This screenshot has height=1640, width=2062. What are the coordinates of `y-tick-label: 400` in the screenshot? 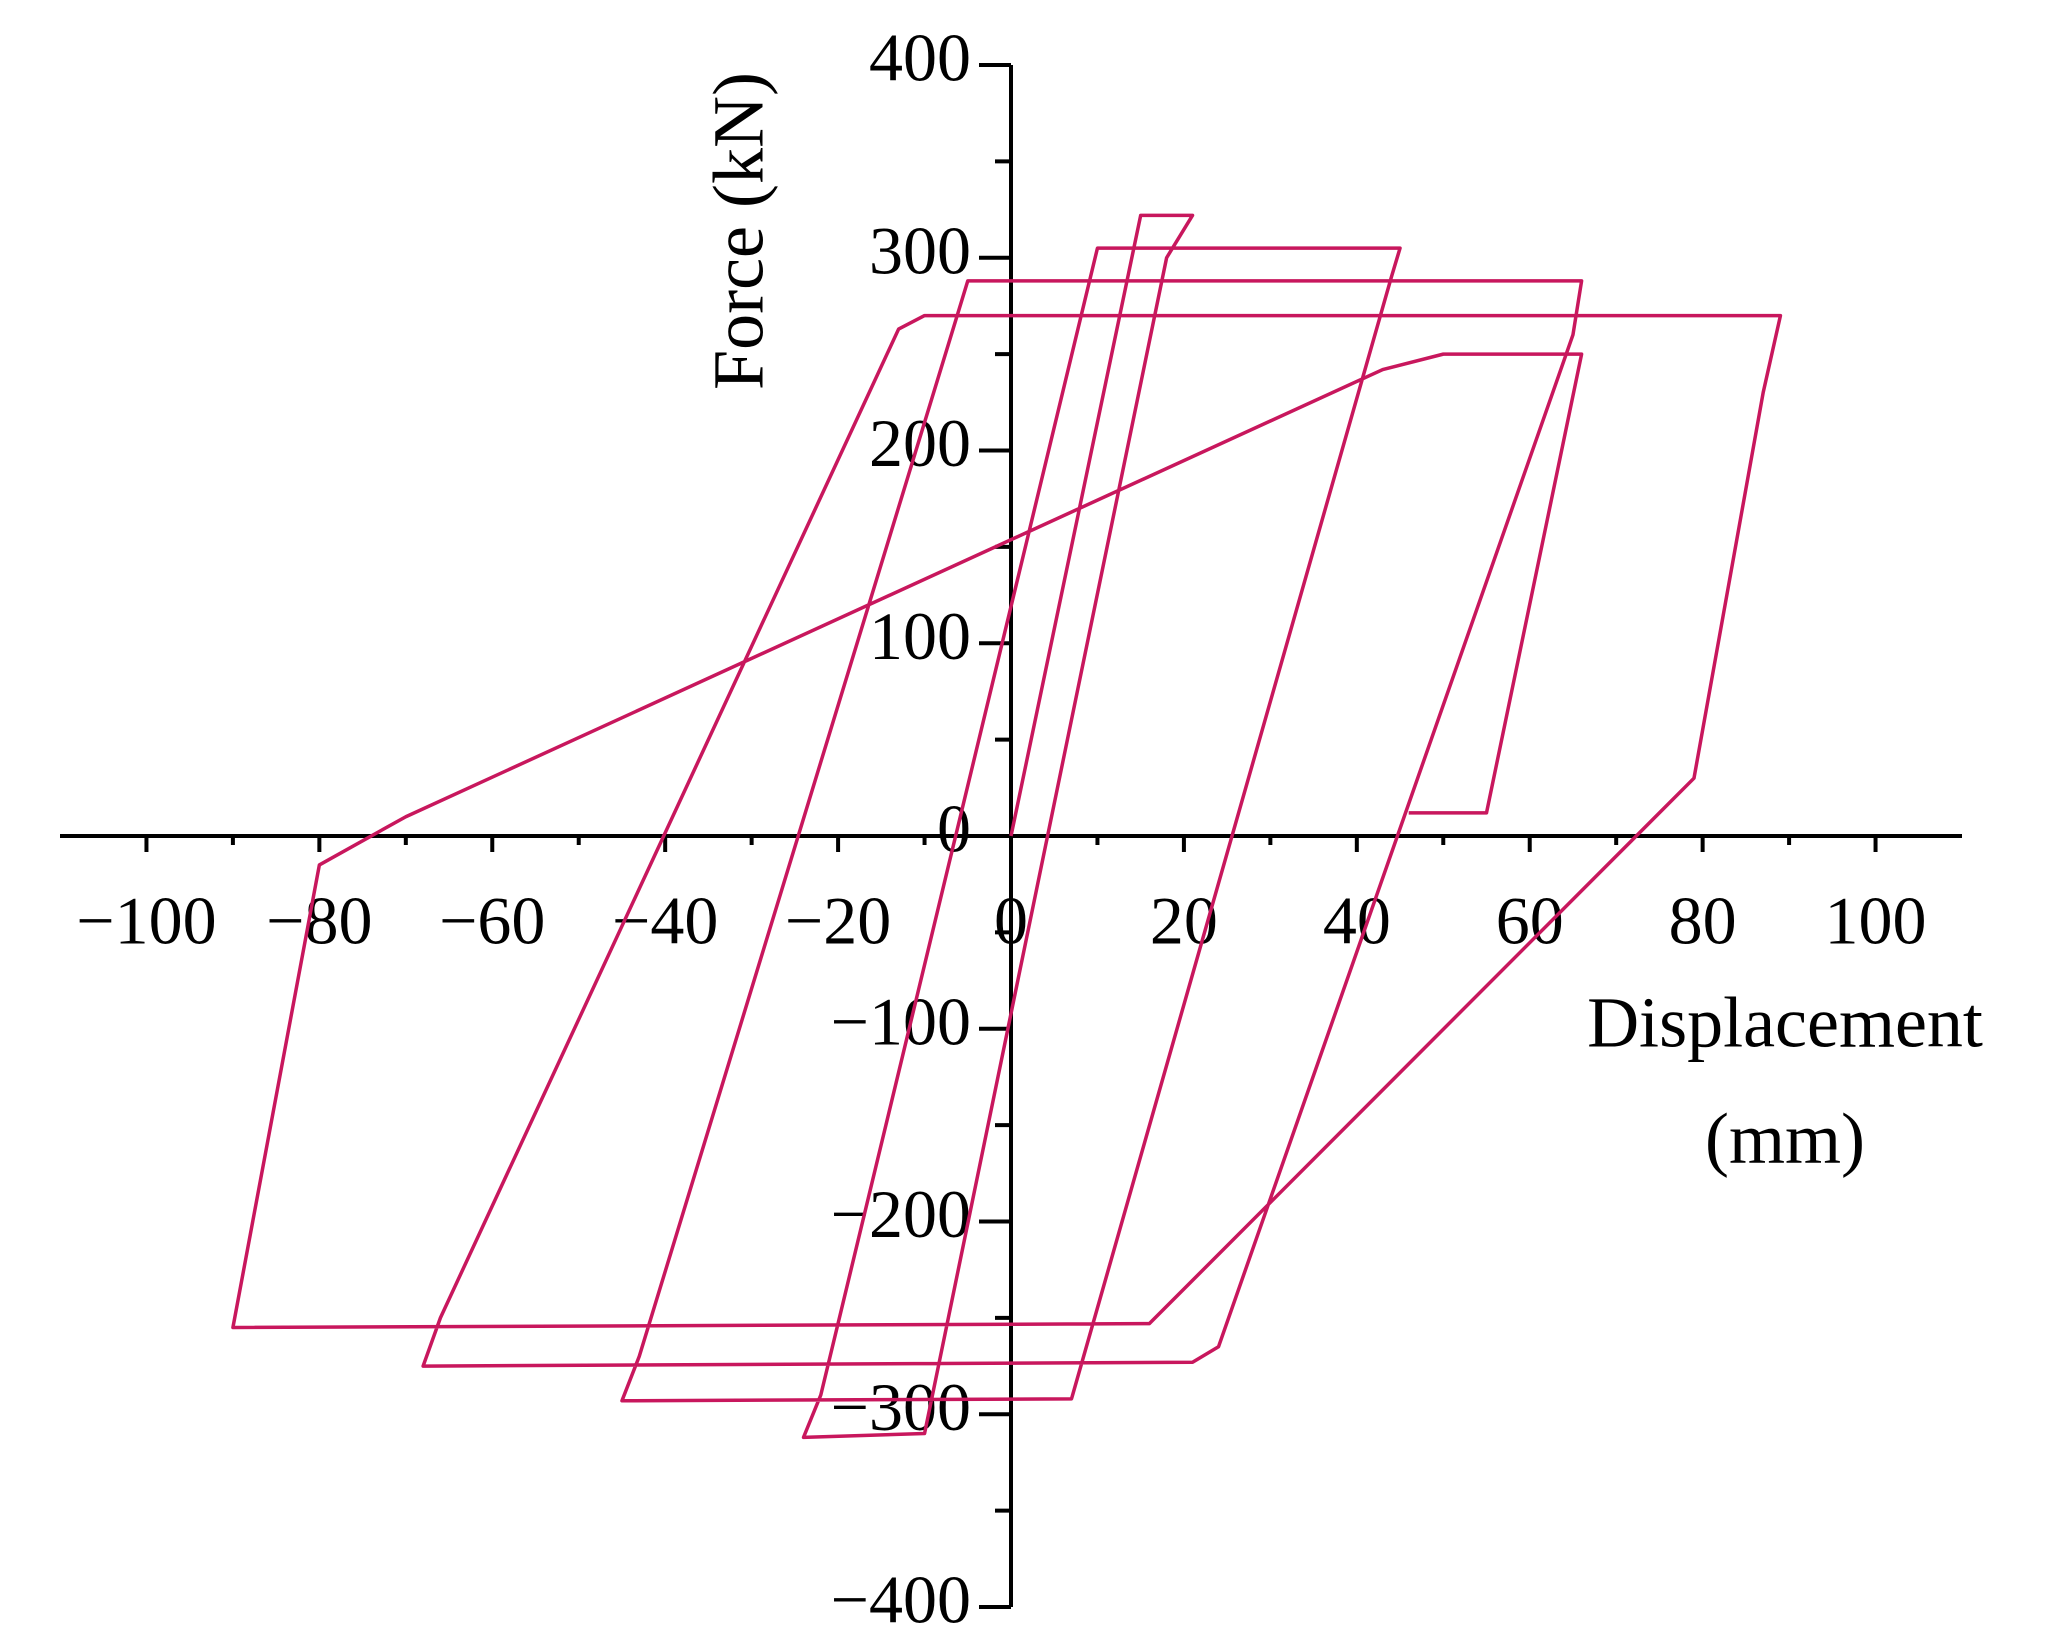 It's located at (920, 58).